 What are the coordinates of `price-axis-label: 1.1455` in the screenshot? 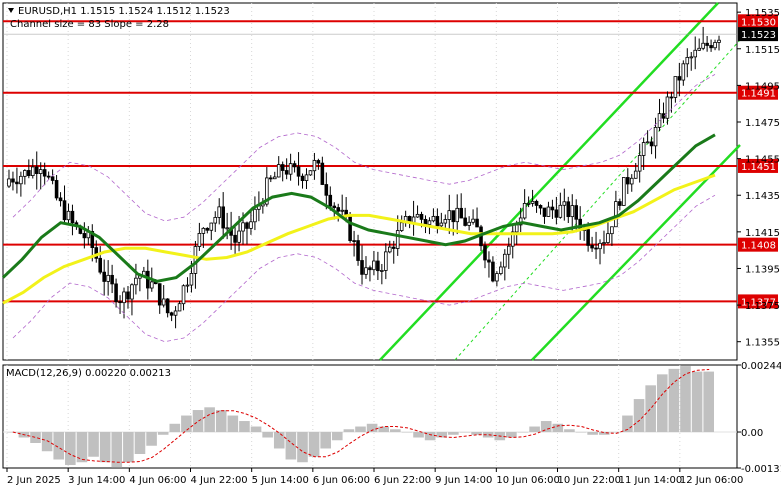 It's located at (762, 160).